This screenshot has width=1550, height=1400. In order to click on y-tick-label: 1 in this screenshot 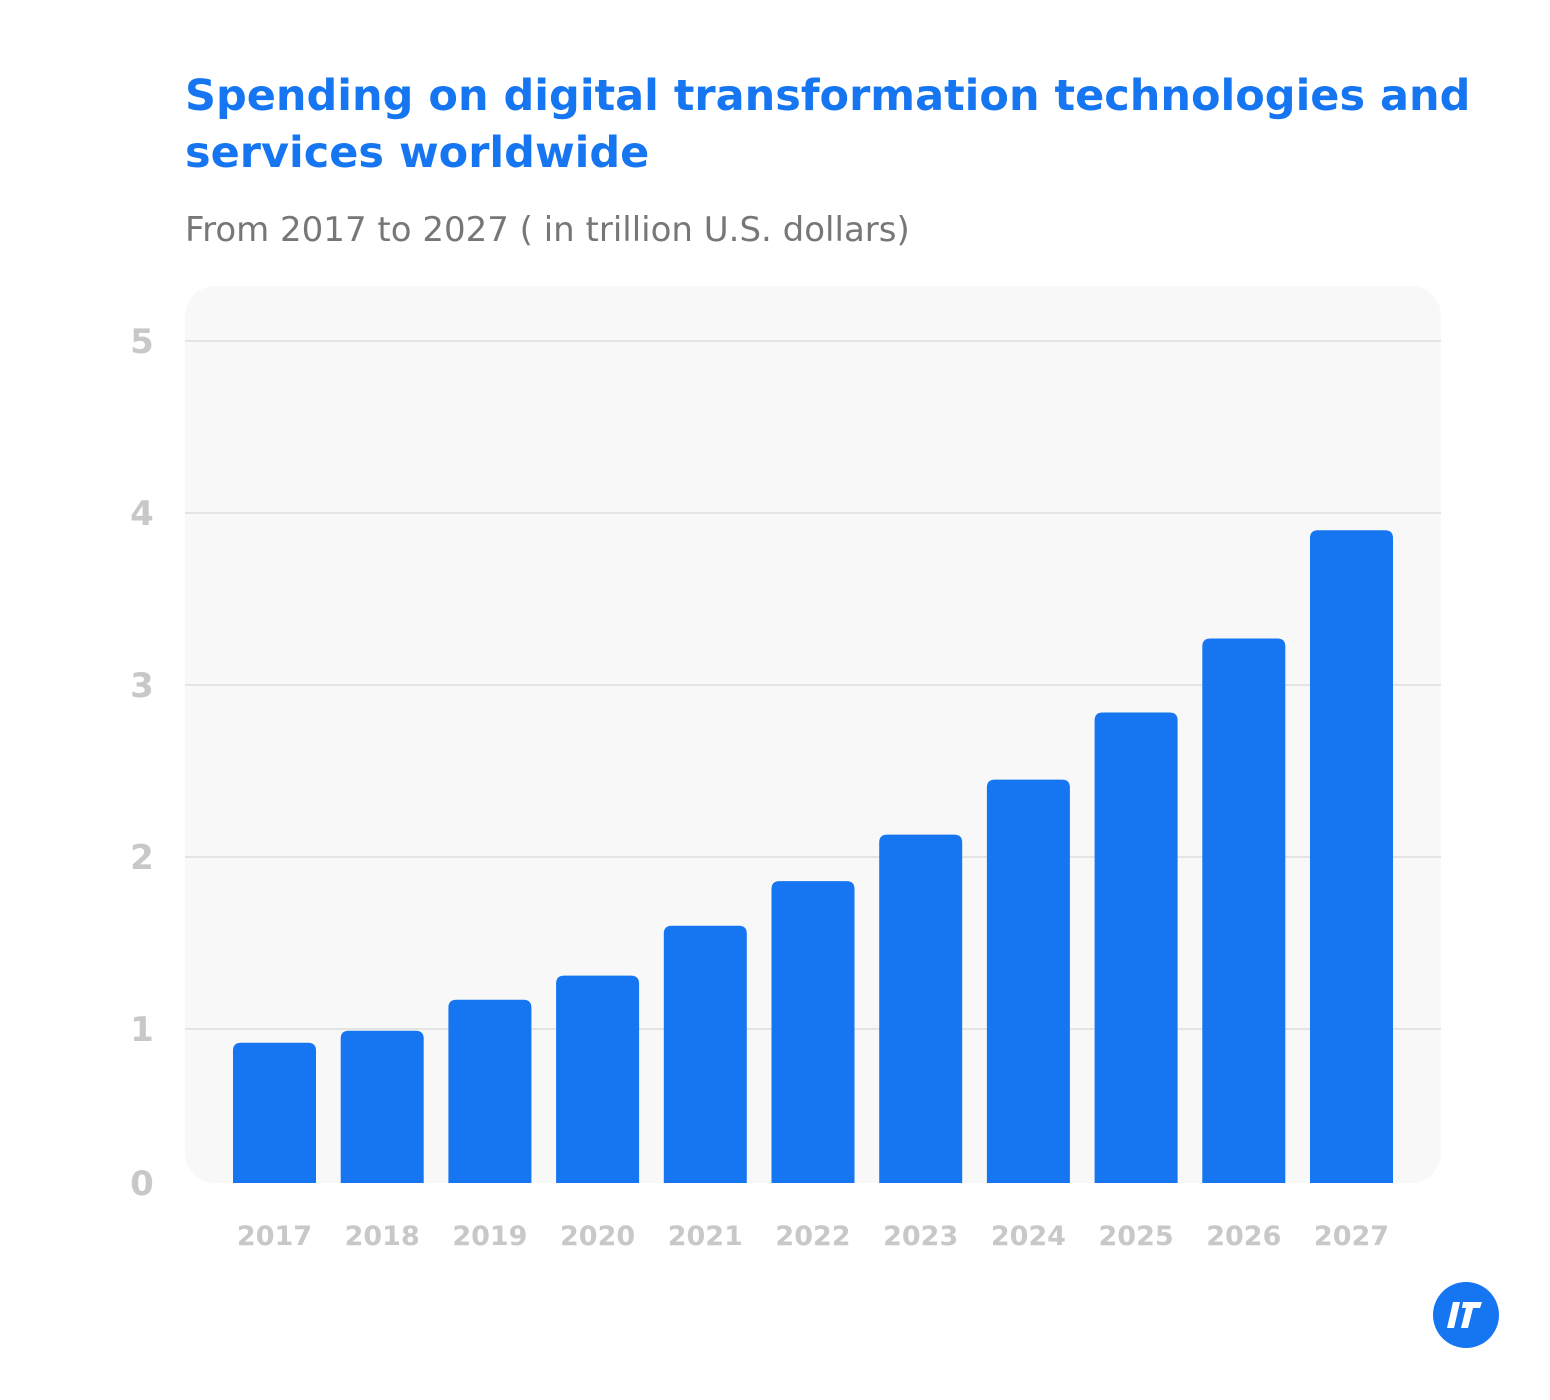, I will do `click(142, 1030)`.